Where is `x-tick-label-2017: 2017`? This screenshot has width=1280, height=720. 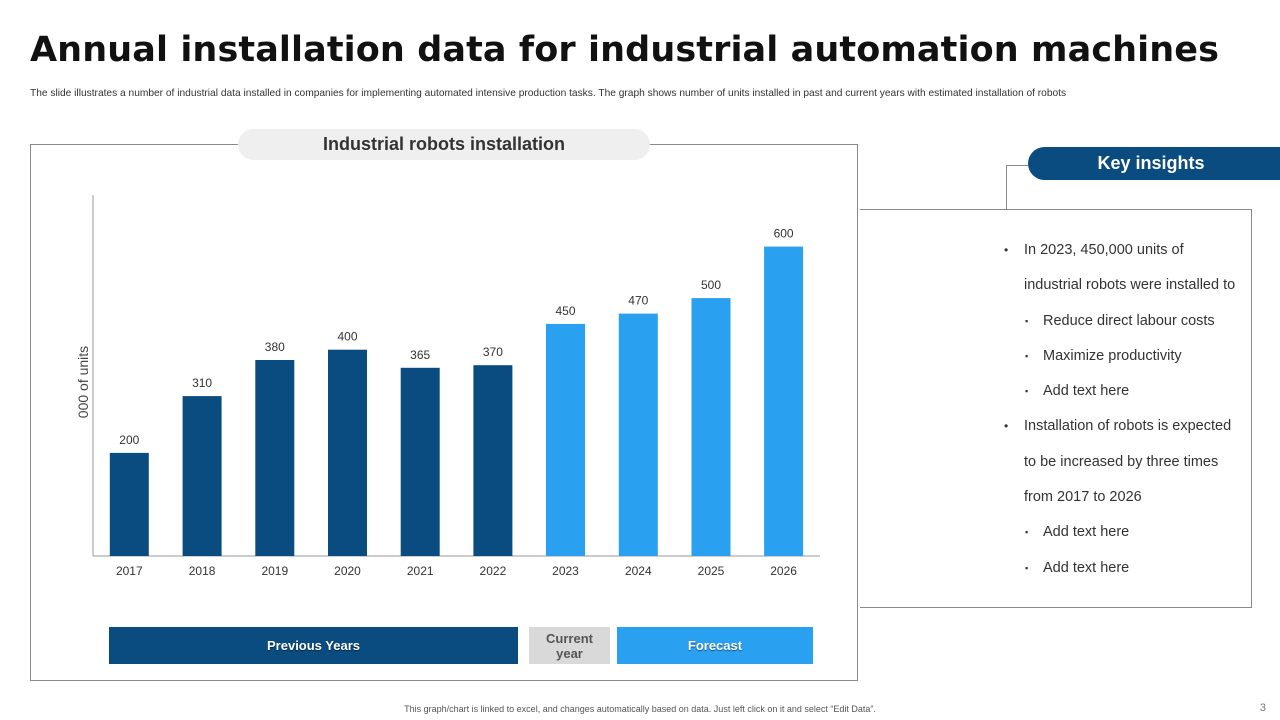 x-tick-label-2017: 2017 is located at coordinates (129, 571).